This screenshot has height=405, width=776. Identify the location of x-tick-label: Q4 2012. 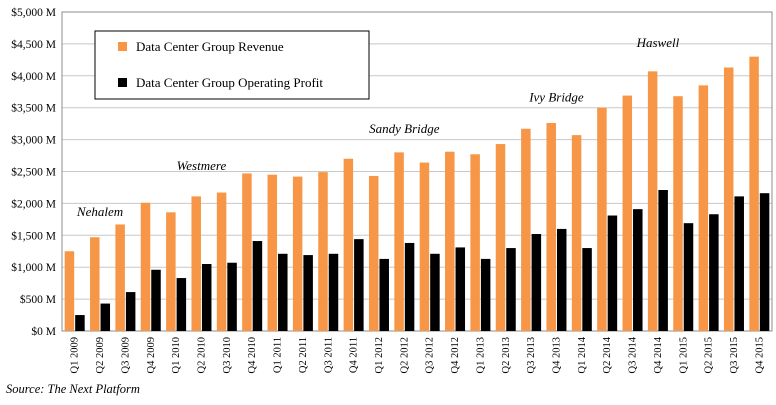
(455, 355).